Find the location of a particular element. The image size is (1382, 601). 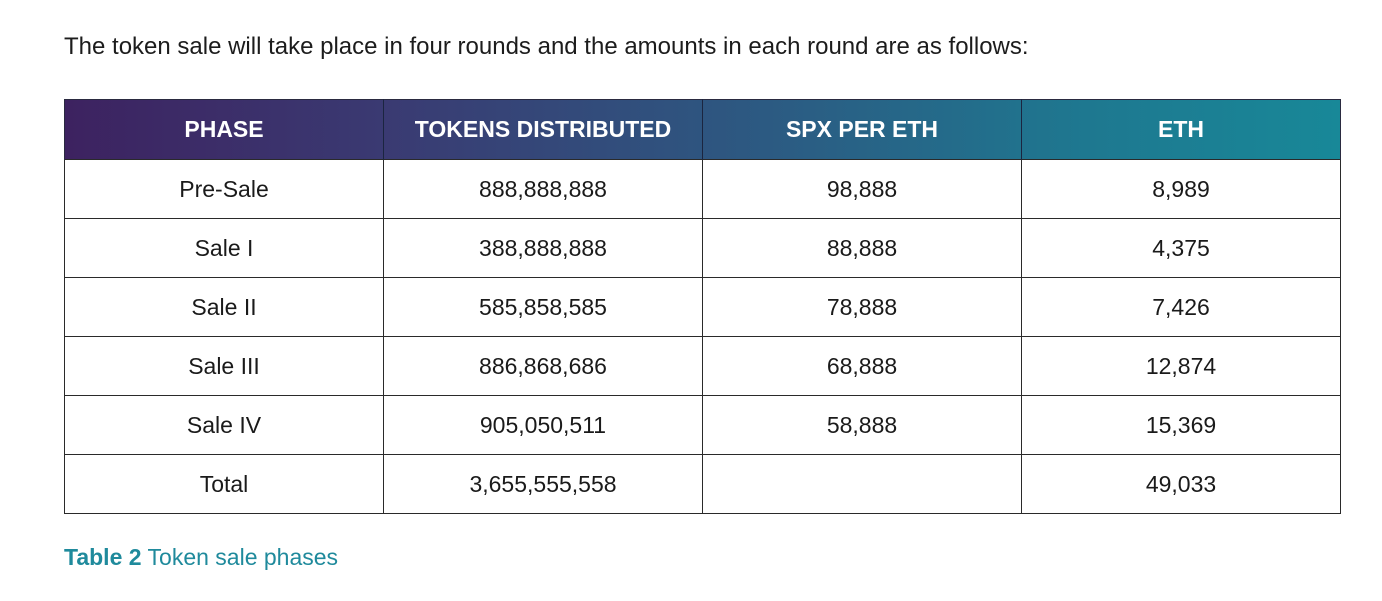

table-caption: Table 2 Token sale phases is located at coordinates (201, 557).